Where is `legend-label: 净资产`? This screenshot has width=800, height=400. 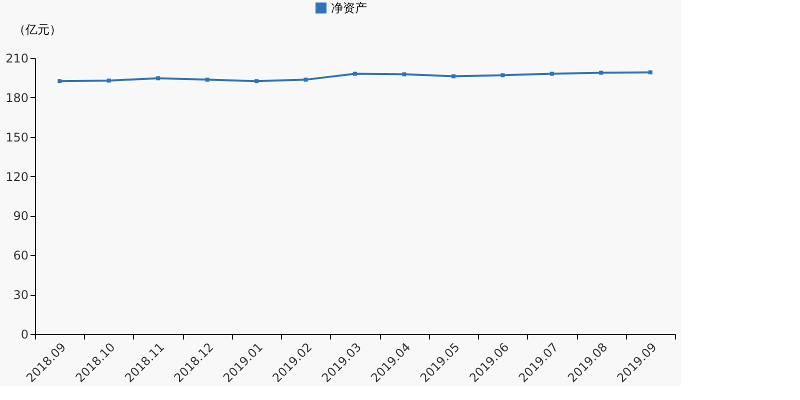
legend-label: 净资产 is located at coordinates (349, 8).